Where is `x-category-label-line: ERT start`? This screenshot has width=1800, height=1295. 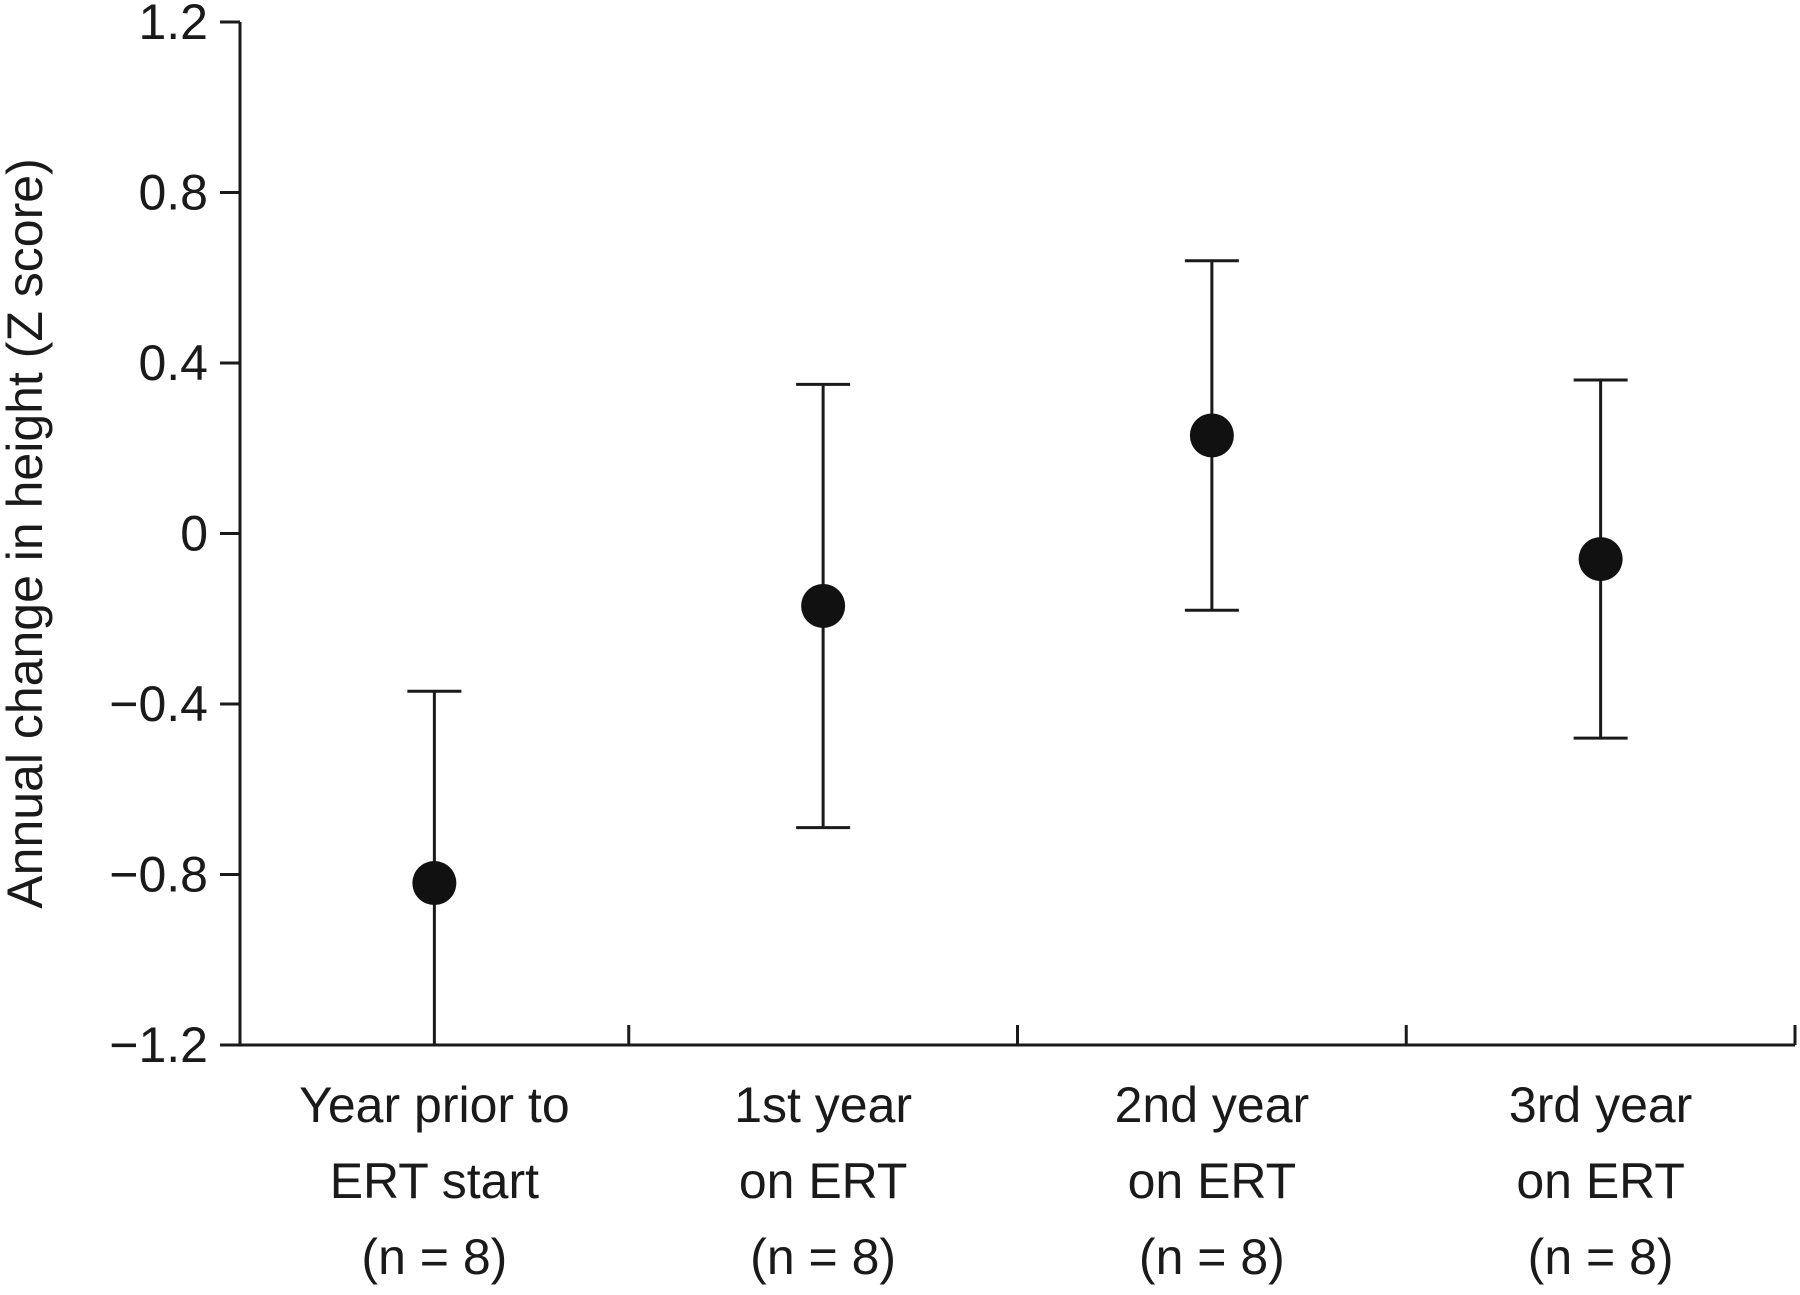
x-category-label-line: ERT start is located at coordinates (434, 1181).